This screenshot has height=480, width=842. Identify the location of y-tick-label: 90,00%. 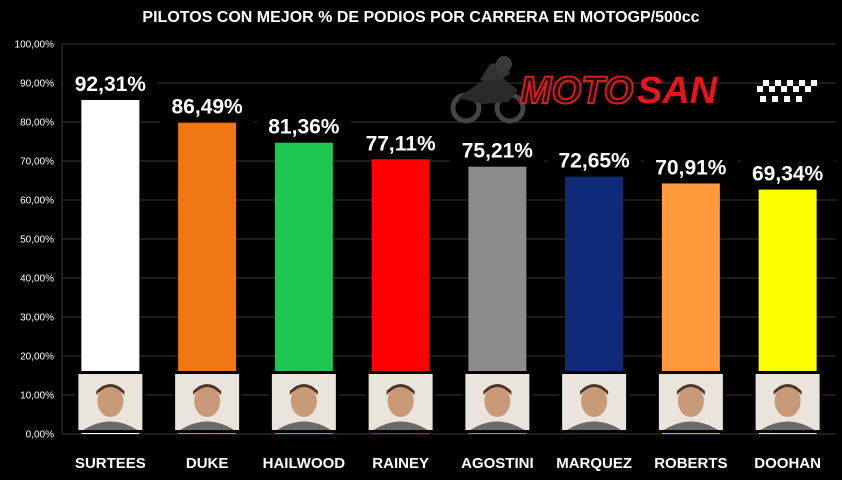
(37, 84).